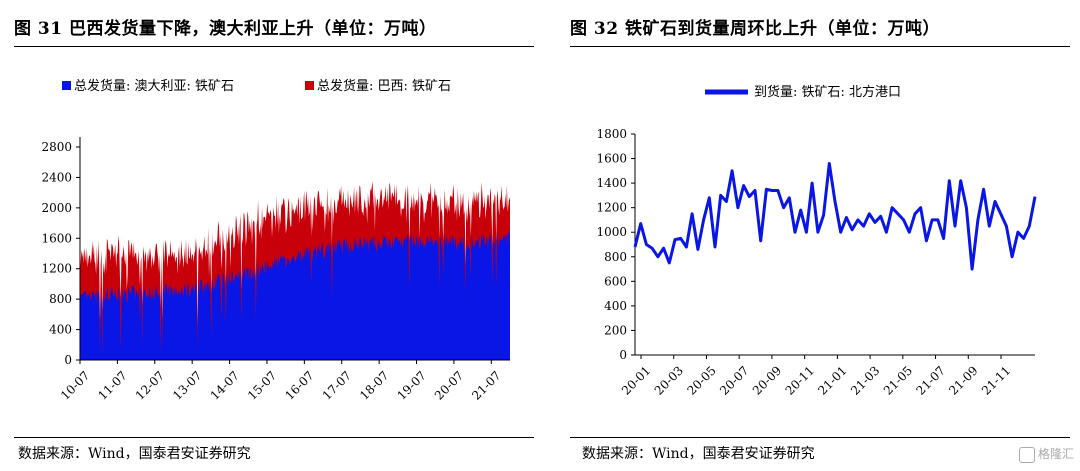  I want to click on legend-swatch-australia, so click(66, 85).